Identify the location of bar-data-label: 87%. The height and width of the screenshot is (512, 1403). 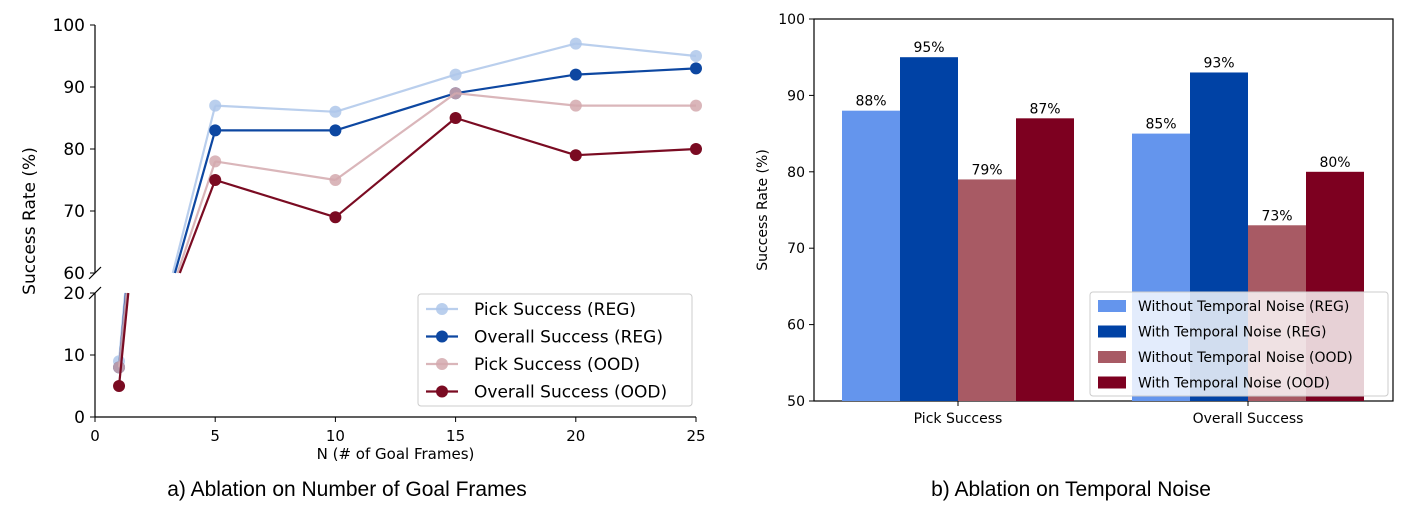
(1044, 109).